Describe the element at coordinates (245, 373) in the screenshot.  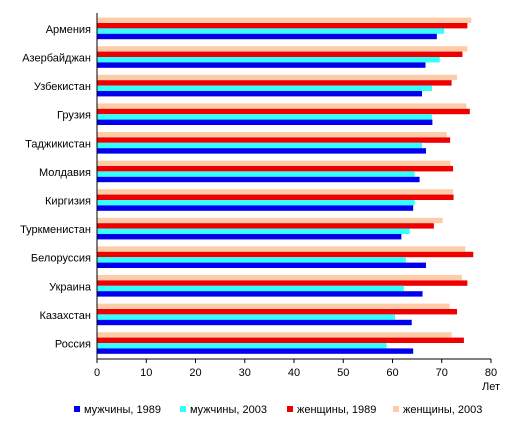
I see `x-tick-label: 30` at that location.